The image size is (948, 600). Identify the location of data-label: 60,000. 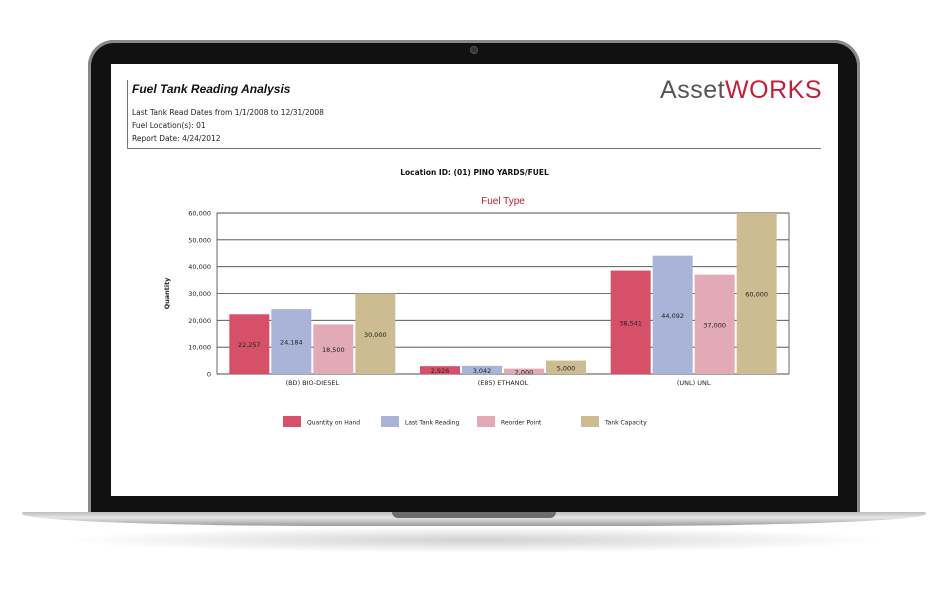
(756, 295).